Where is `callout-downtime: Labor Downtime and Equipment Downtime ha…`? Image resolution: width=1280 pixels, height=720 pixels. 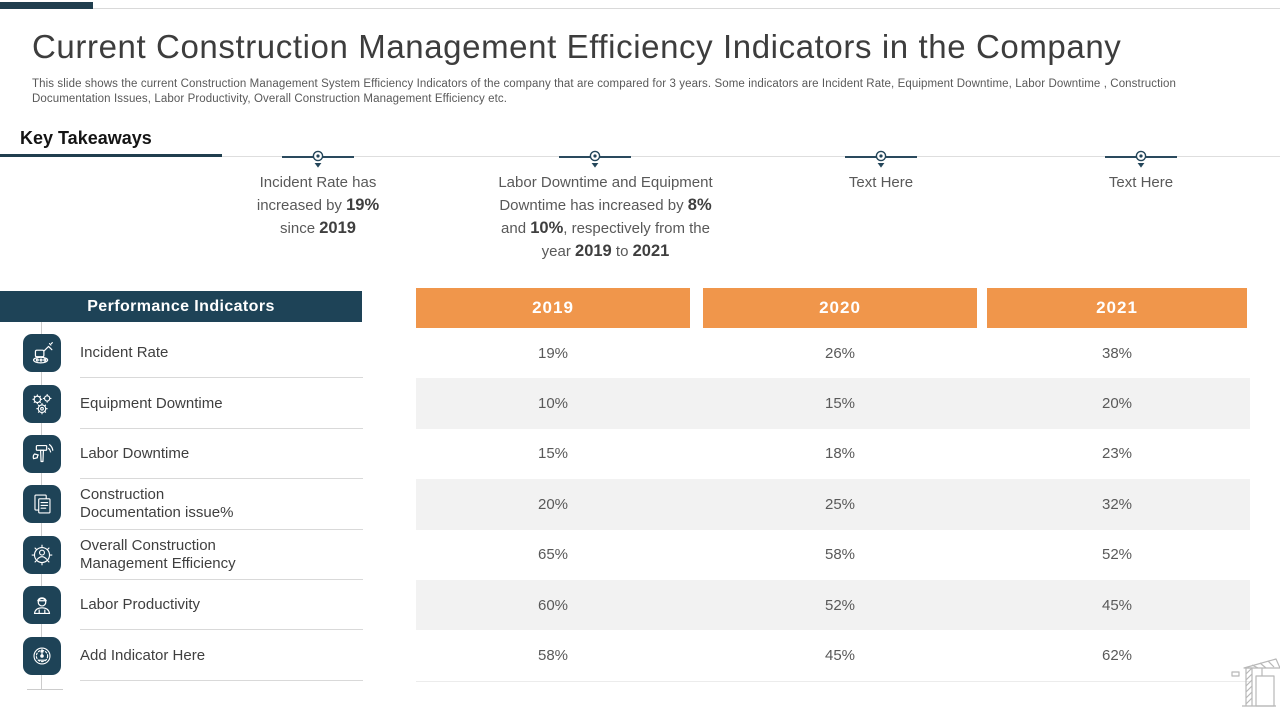 callout-downtime: Labor Downtime and Equipment Downtime ha… is located at coordinates (605, 217).